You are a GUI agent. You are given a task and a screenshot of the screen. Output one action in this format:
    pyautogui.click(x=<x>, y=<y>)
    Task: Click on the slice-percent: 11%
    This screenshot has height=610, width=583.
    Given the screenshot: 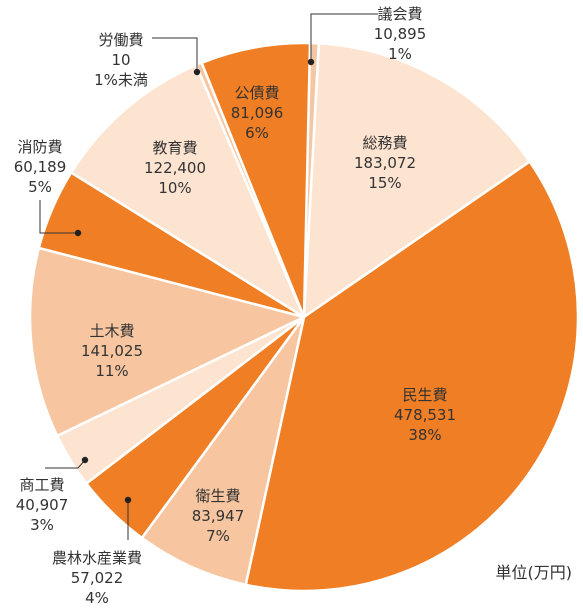 What is the action you would take?
    pyautogui.click(x=111, y=371)
    